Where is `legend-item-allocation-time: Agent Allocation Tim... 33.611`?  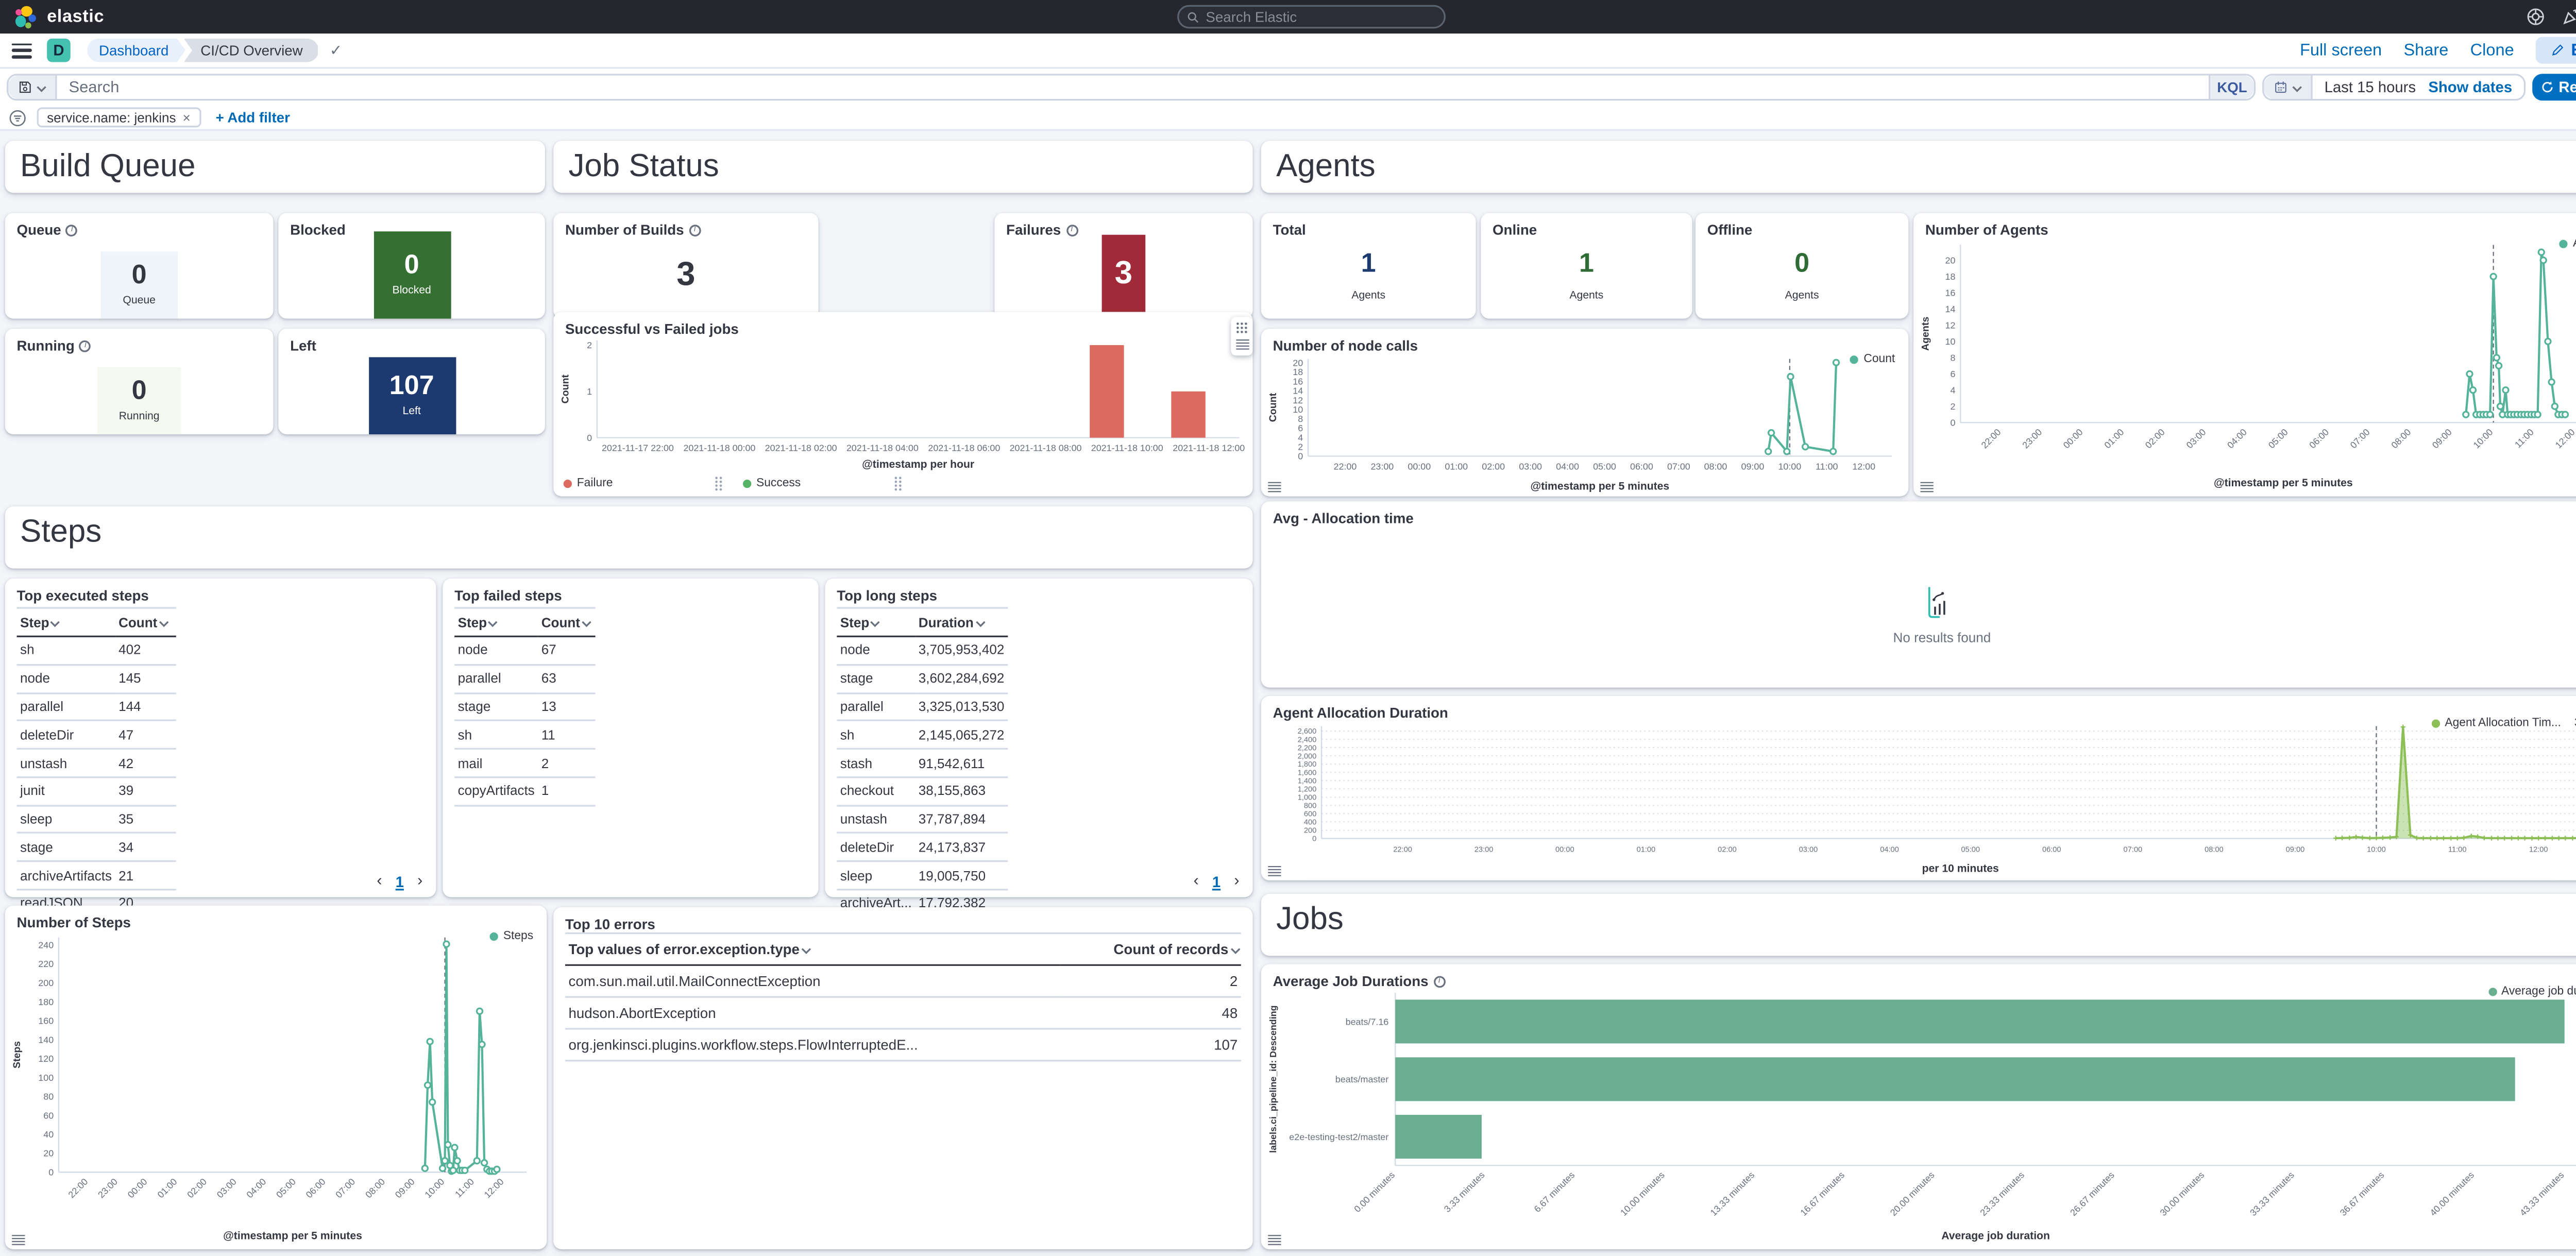 legend-item-allocation-time: Agent Allocation Tim... 33.611 is located at coordinates (2503, 723).